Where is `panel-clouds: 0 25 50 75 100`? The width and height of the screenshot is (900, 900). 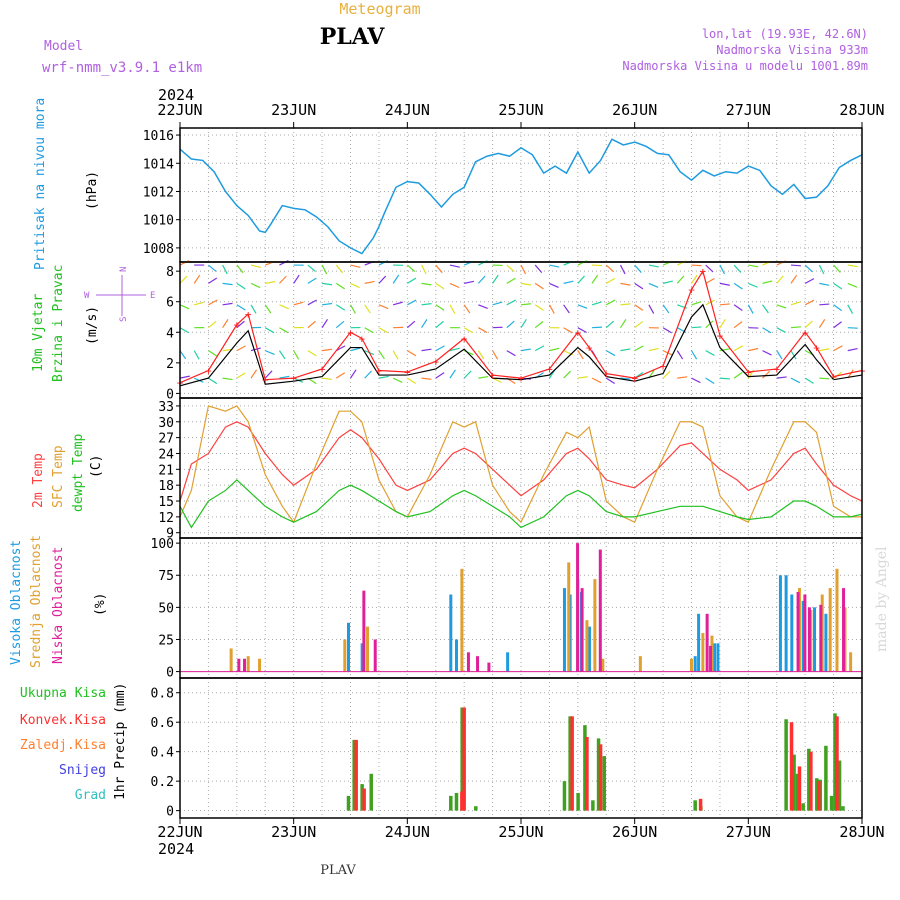 panel-clouds: 0 25 50 75 100 is located at coordinates (507, 609).